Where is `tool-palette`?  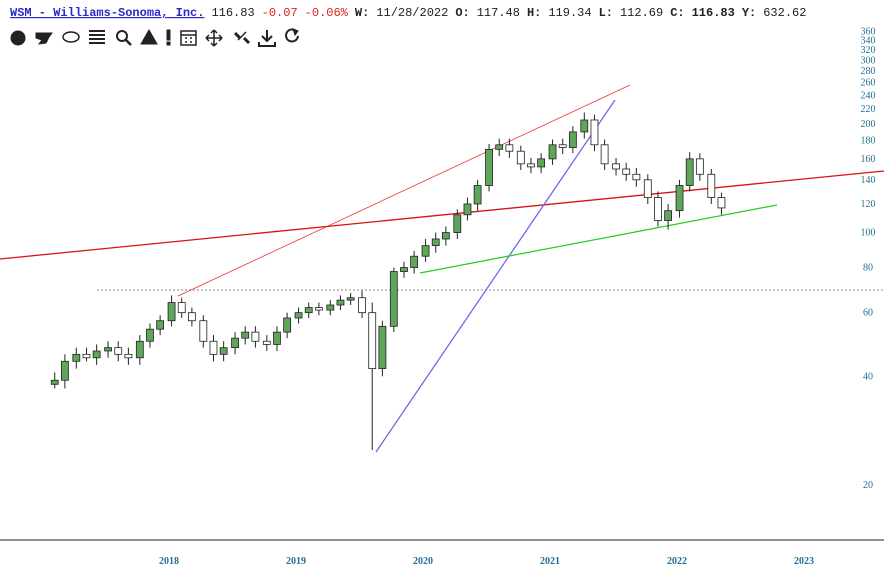
tool-palette is located at coordinates (18, 38).